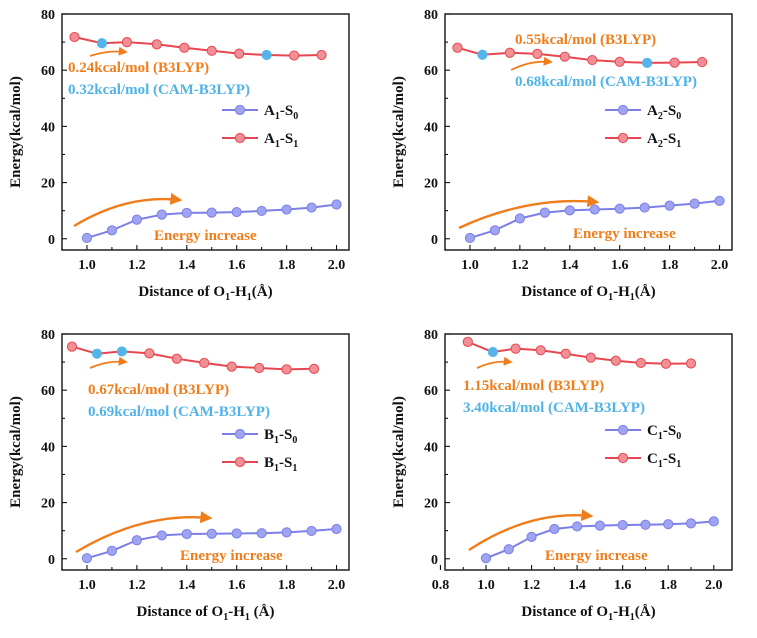  What do you see at coordinates (259, 436) in the screenshot?
I see `legend-item: B1-S0` at bounding box center [259, 436].